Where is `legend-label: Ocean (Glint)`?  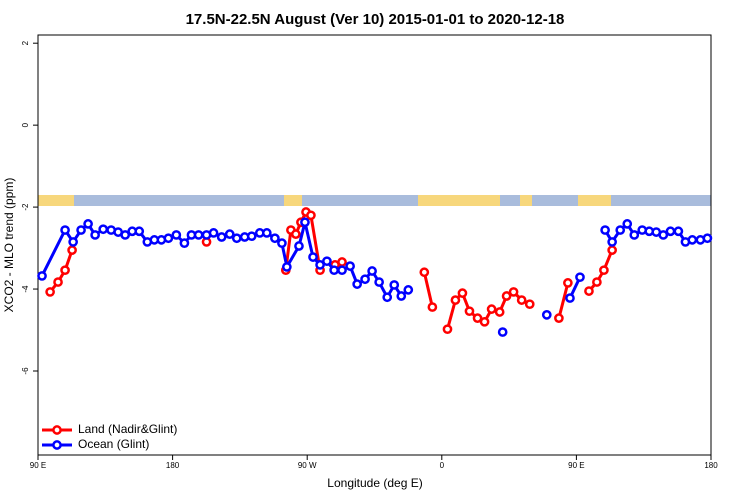 legend-label: Ocean (Glint) is located at coordinates (113, 444).